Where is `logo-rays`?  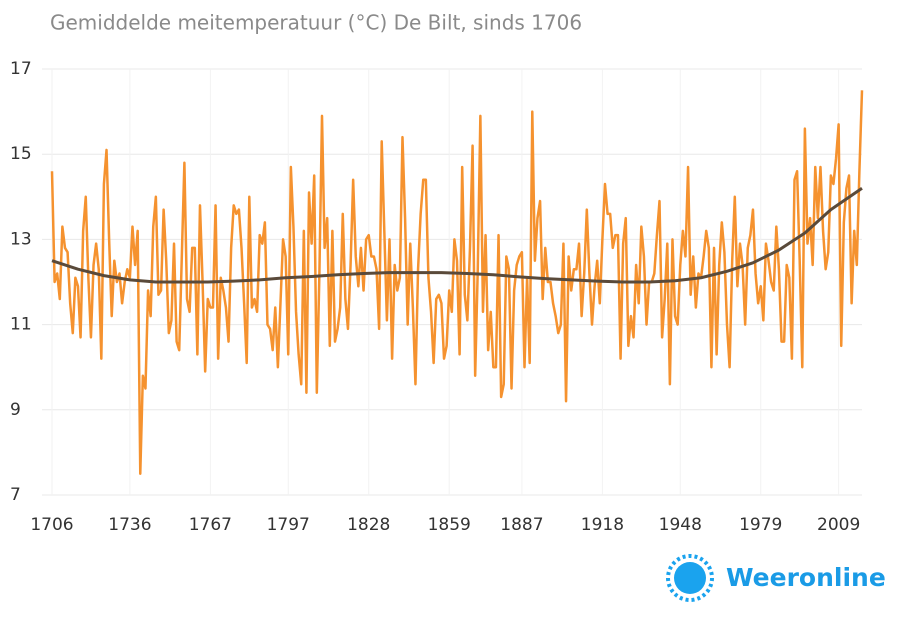
logo-rays is located at coordinates (690, 578).